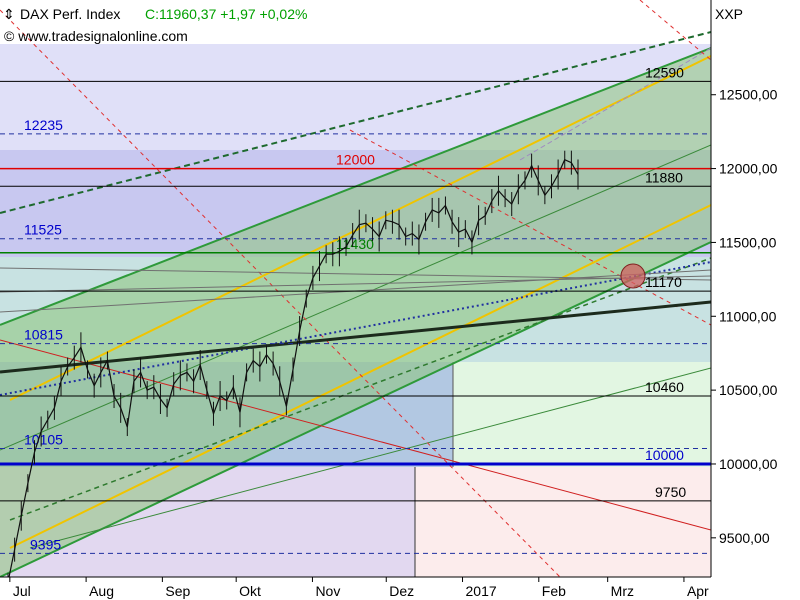 The width and height of the screenshot is (800, 600). I want to click on x-tick-label: Aug, so click(101, 591).